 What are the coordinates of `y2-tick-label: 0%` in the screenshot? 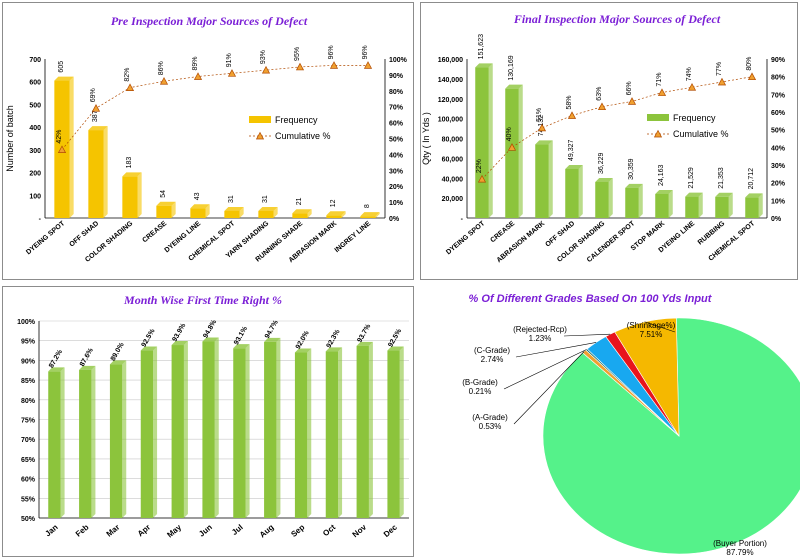 It's located at (776, 219).